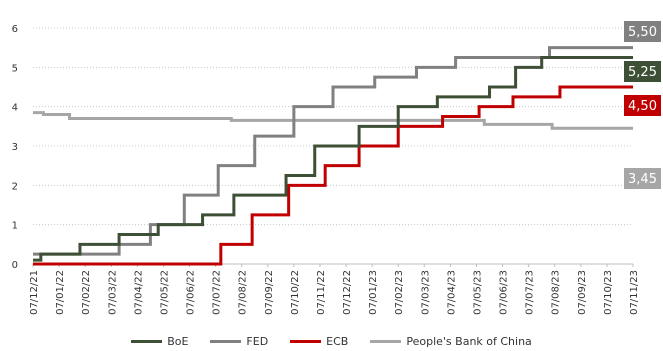  What do you see at coordinates (269, 292) in the screenshot?
I see `x-tick-label: 07/09/22` at bounding box center [269, 292].